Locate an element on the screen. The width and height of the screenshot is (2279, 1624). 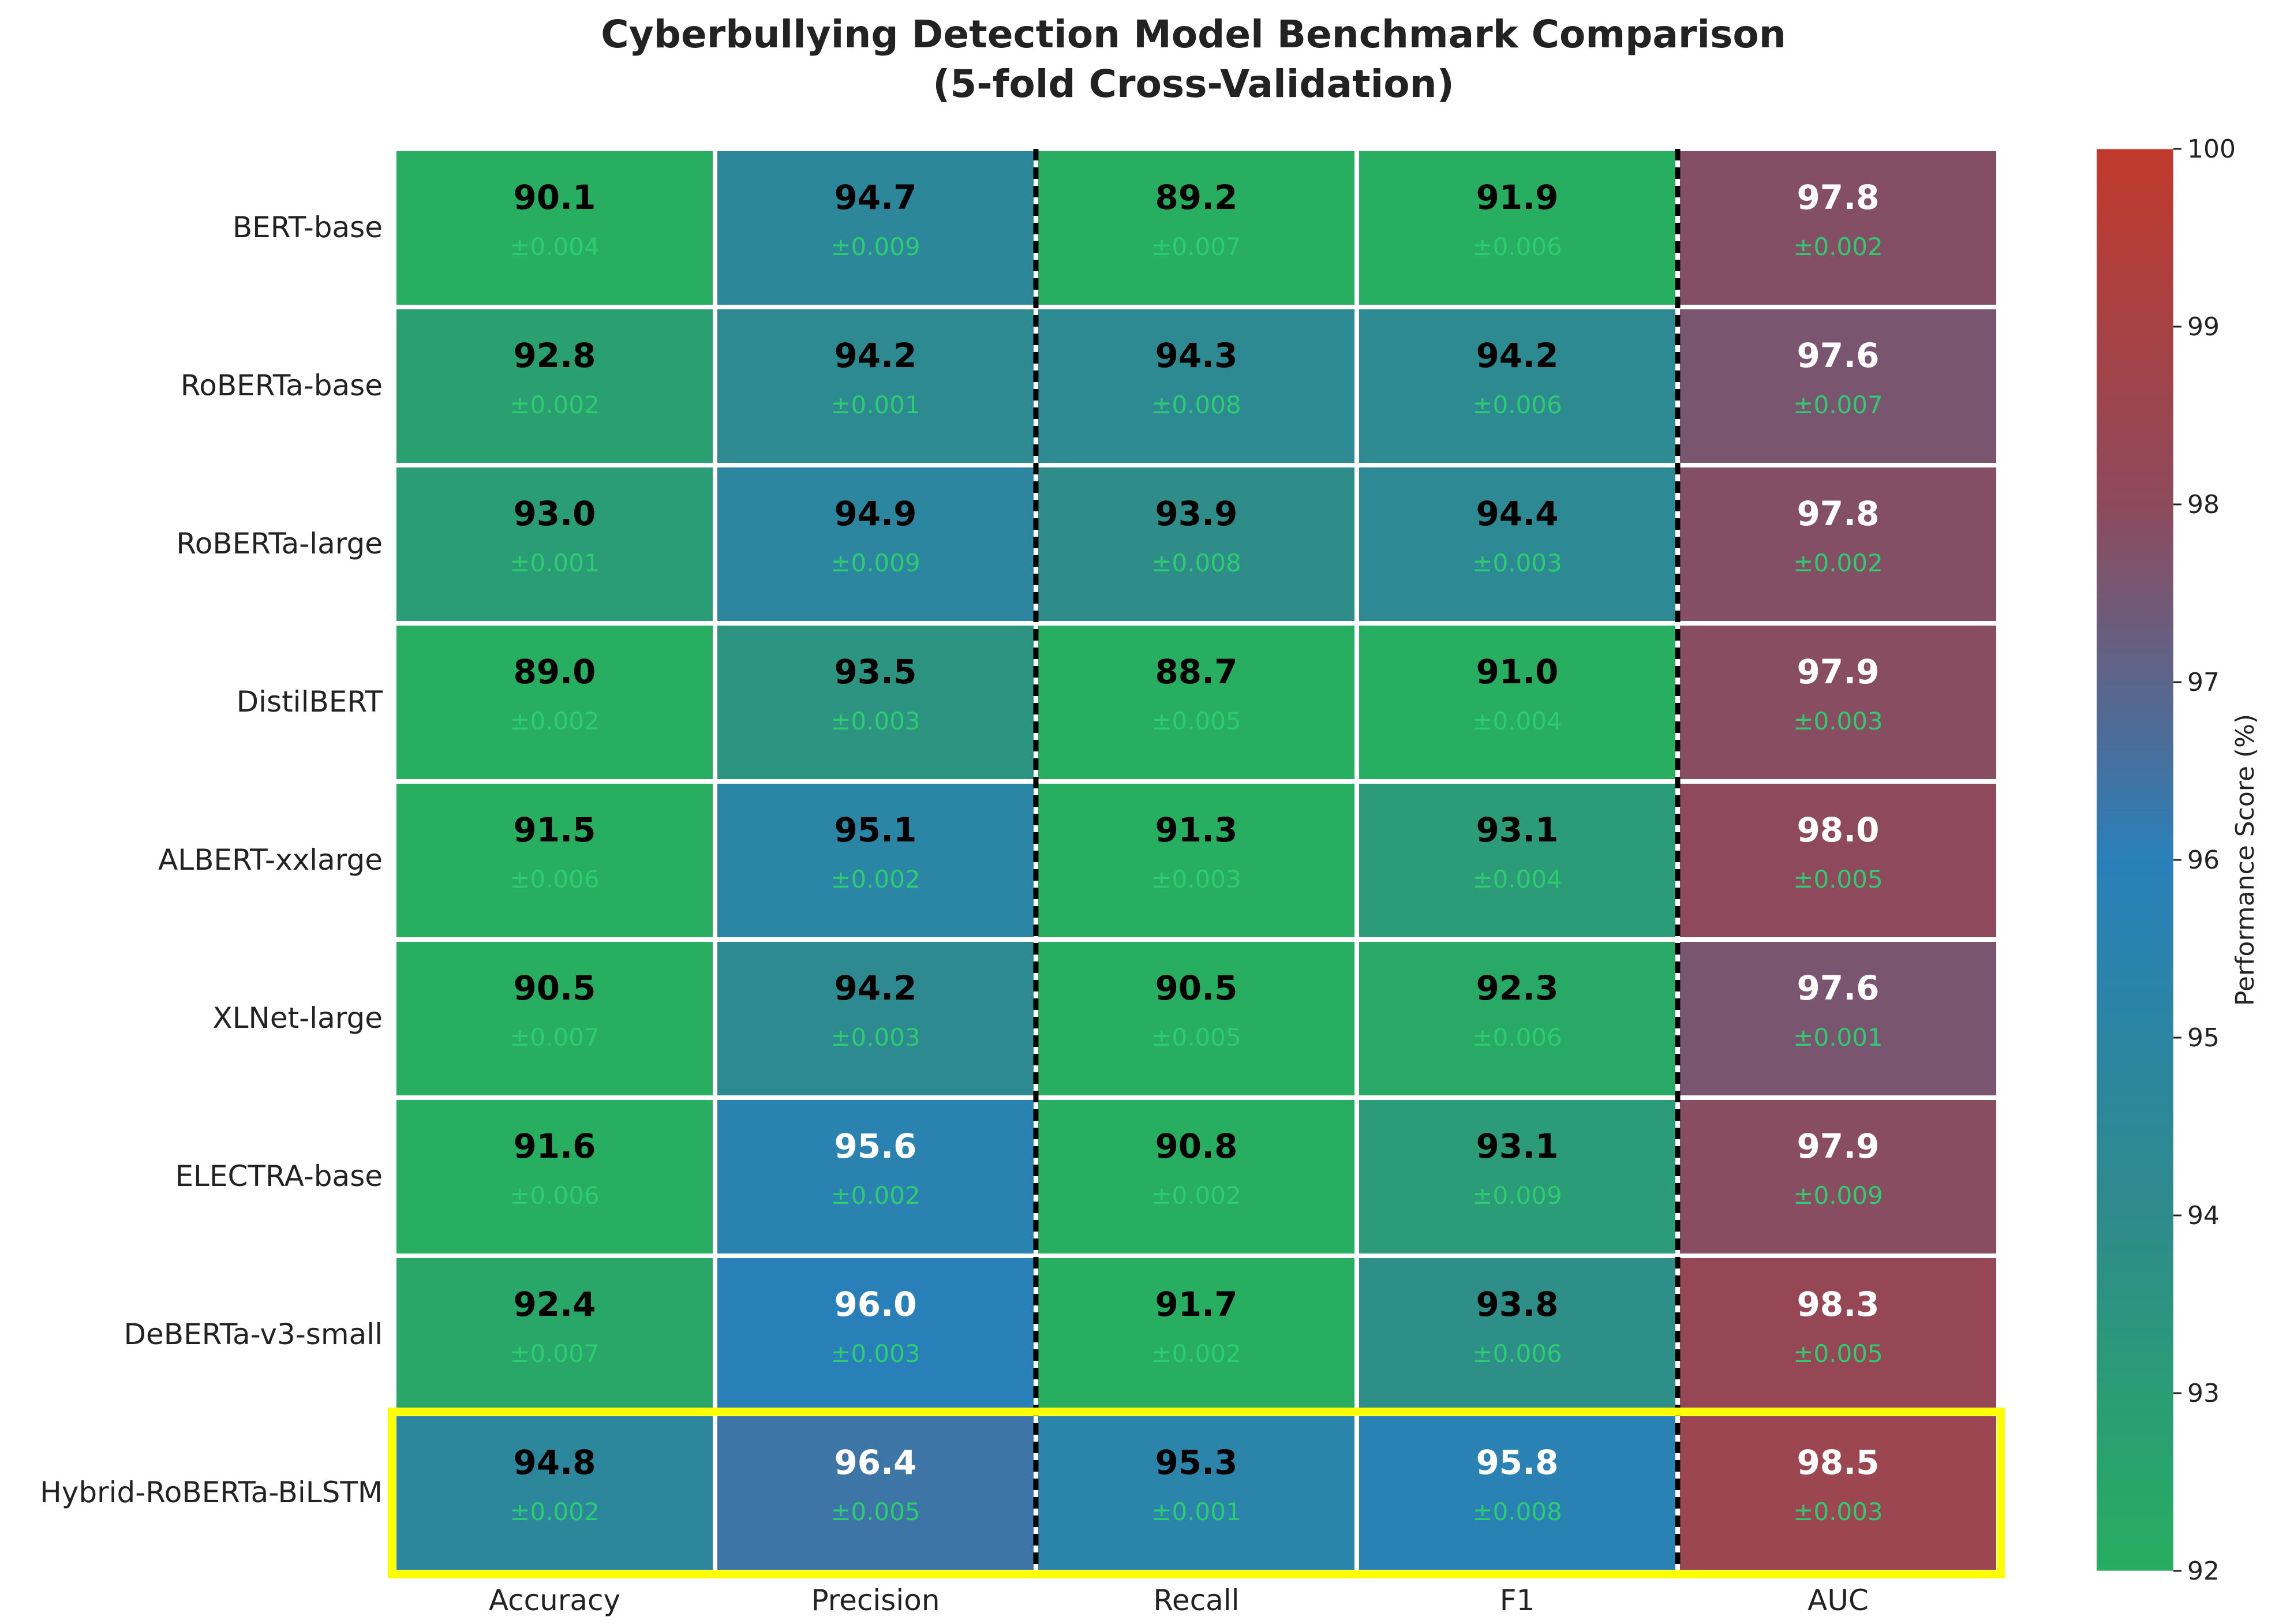
cell-roberta-base-auc is located at coordinates (1838, 386).